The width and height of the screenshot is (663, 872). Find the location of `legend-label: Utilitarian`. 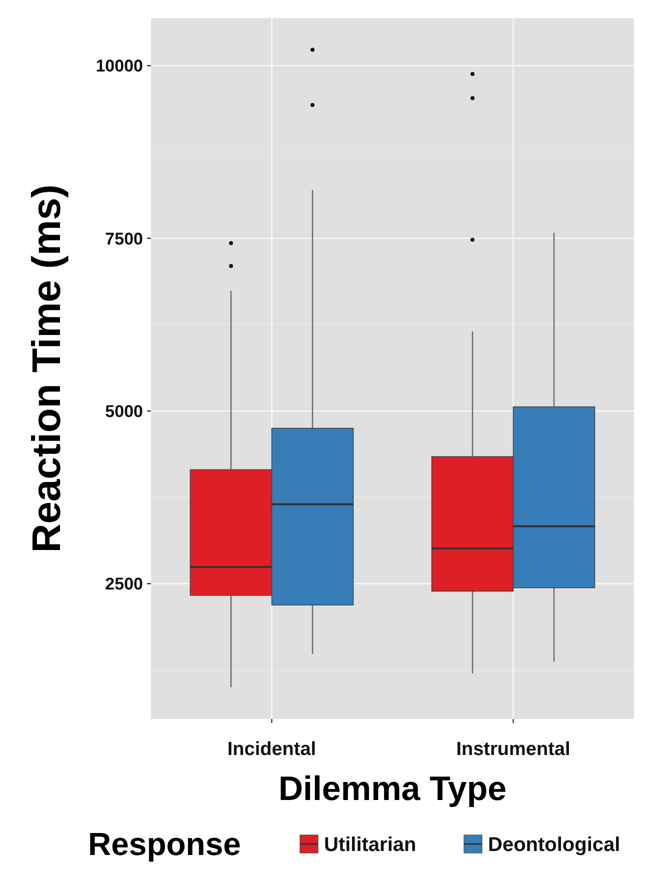

legend-label: Utilitarian is located at coordinates (370, 845).